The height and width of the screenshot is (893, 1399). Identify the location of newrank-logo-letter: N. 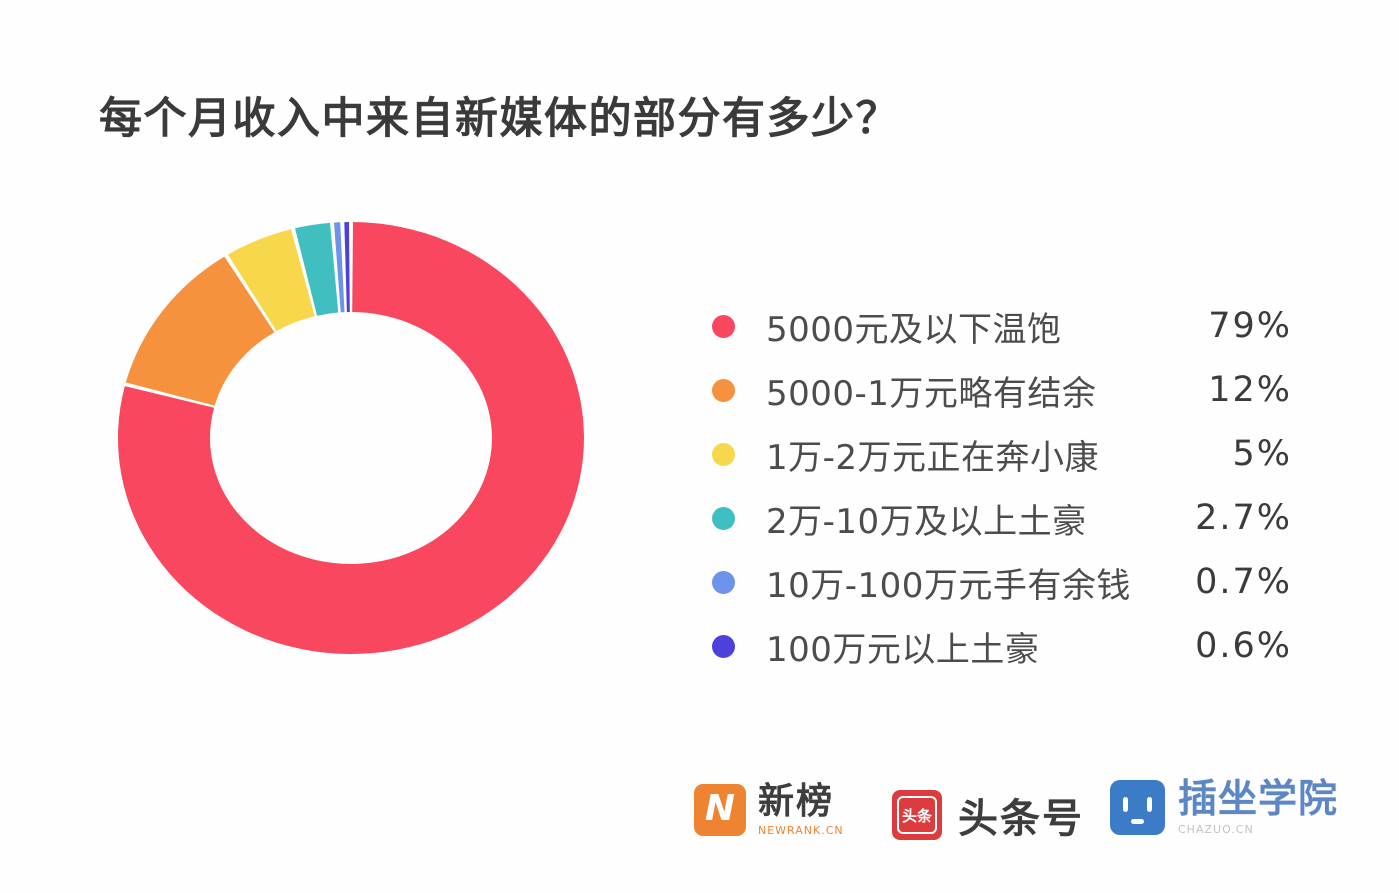
(720, 808).